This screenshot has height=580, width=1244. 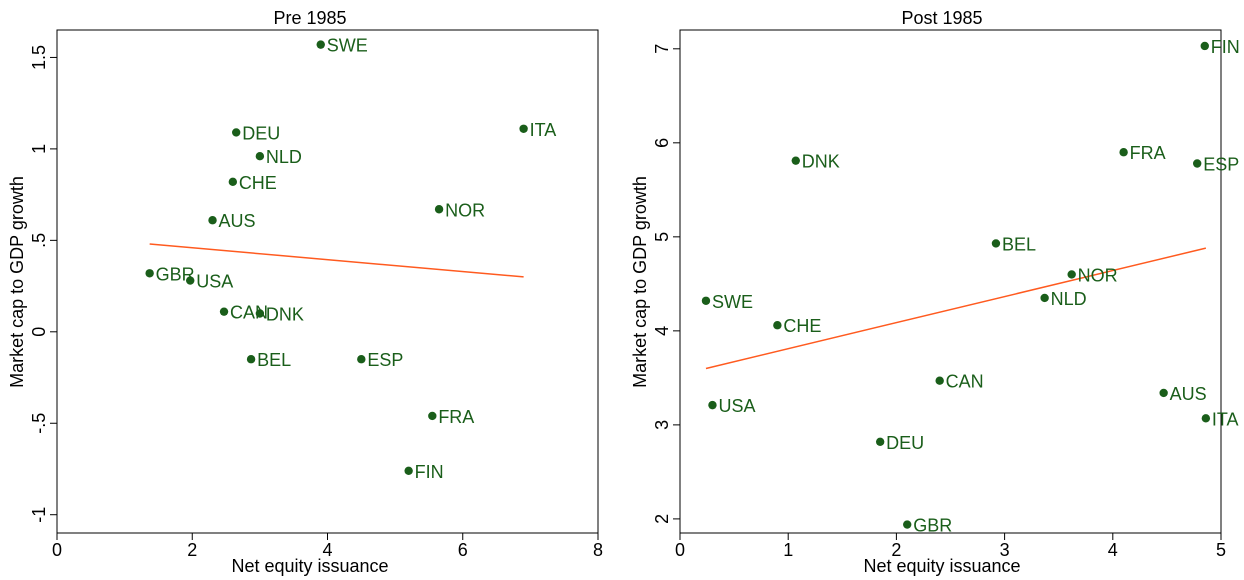 I want to click on y-tick-label: 4, so click(x=662, y=331).